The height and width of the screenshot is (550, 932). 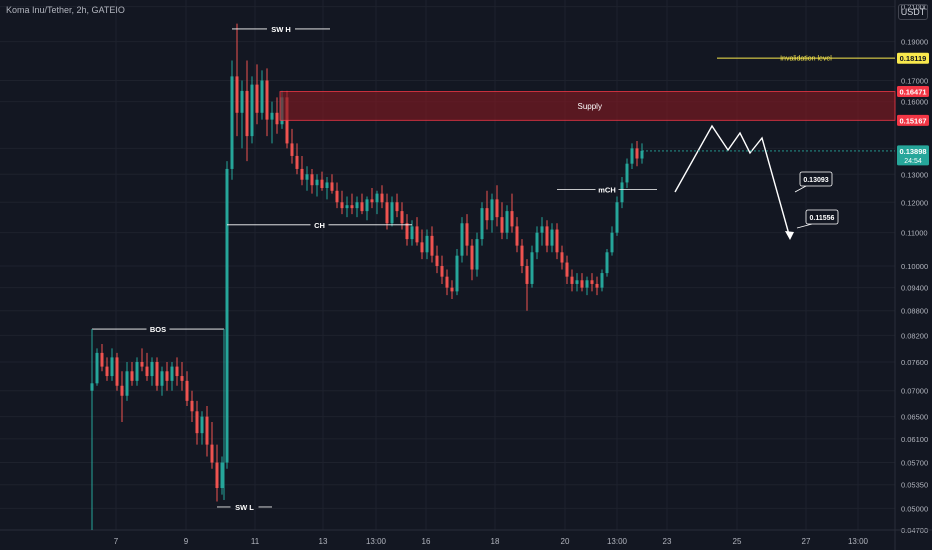 I want to click on x-tick-label: 13, so click(x=323, y=541).